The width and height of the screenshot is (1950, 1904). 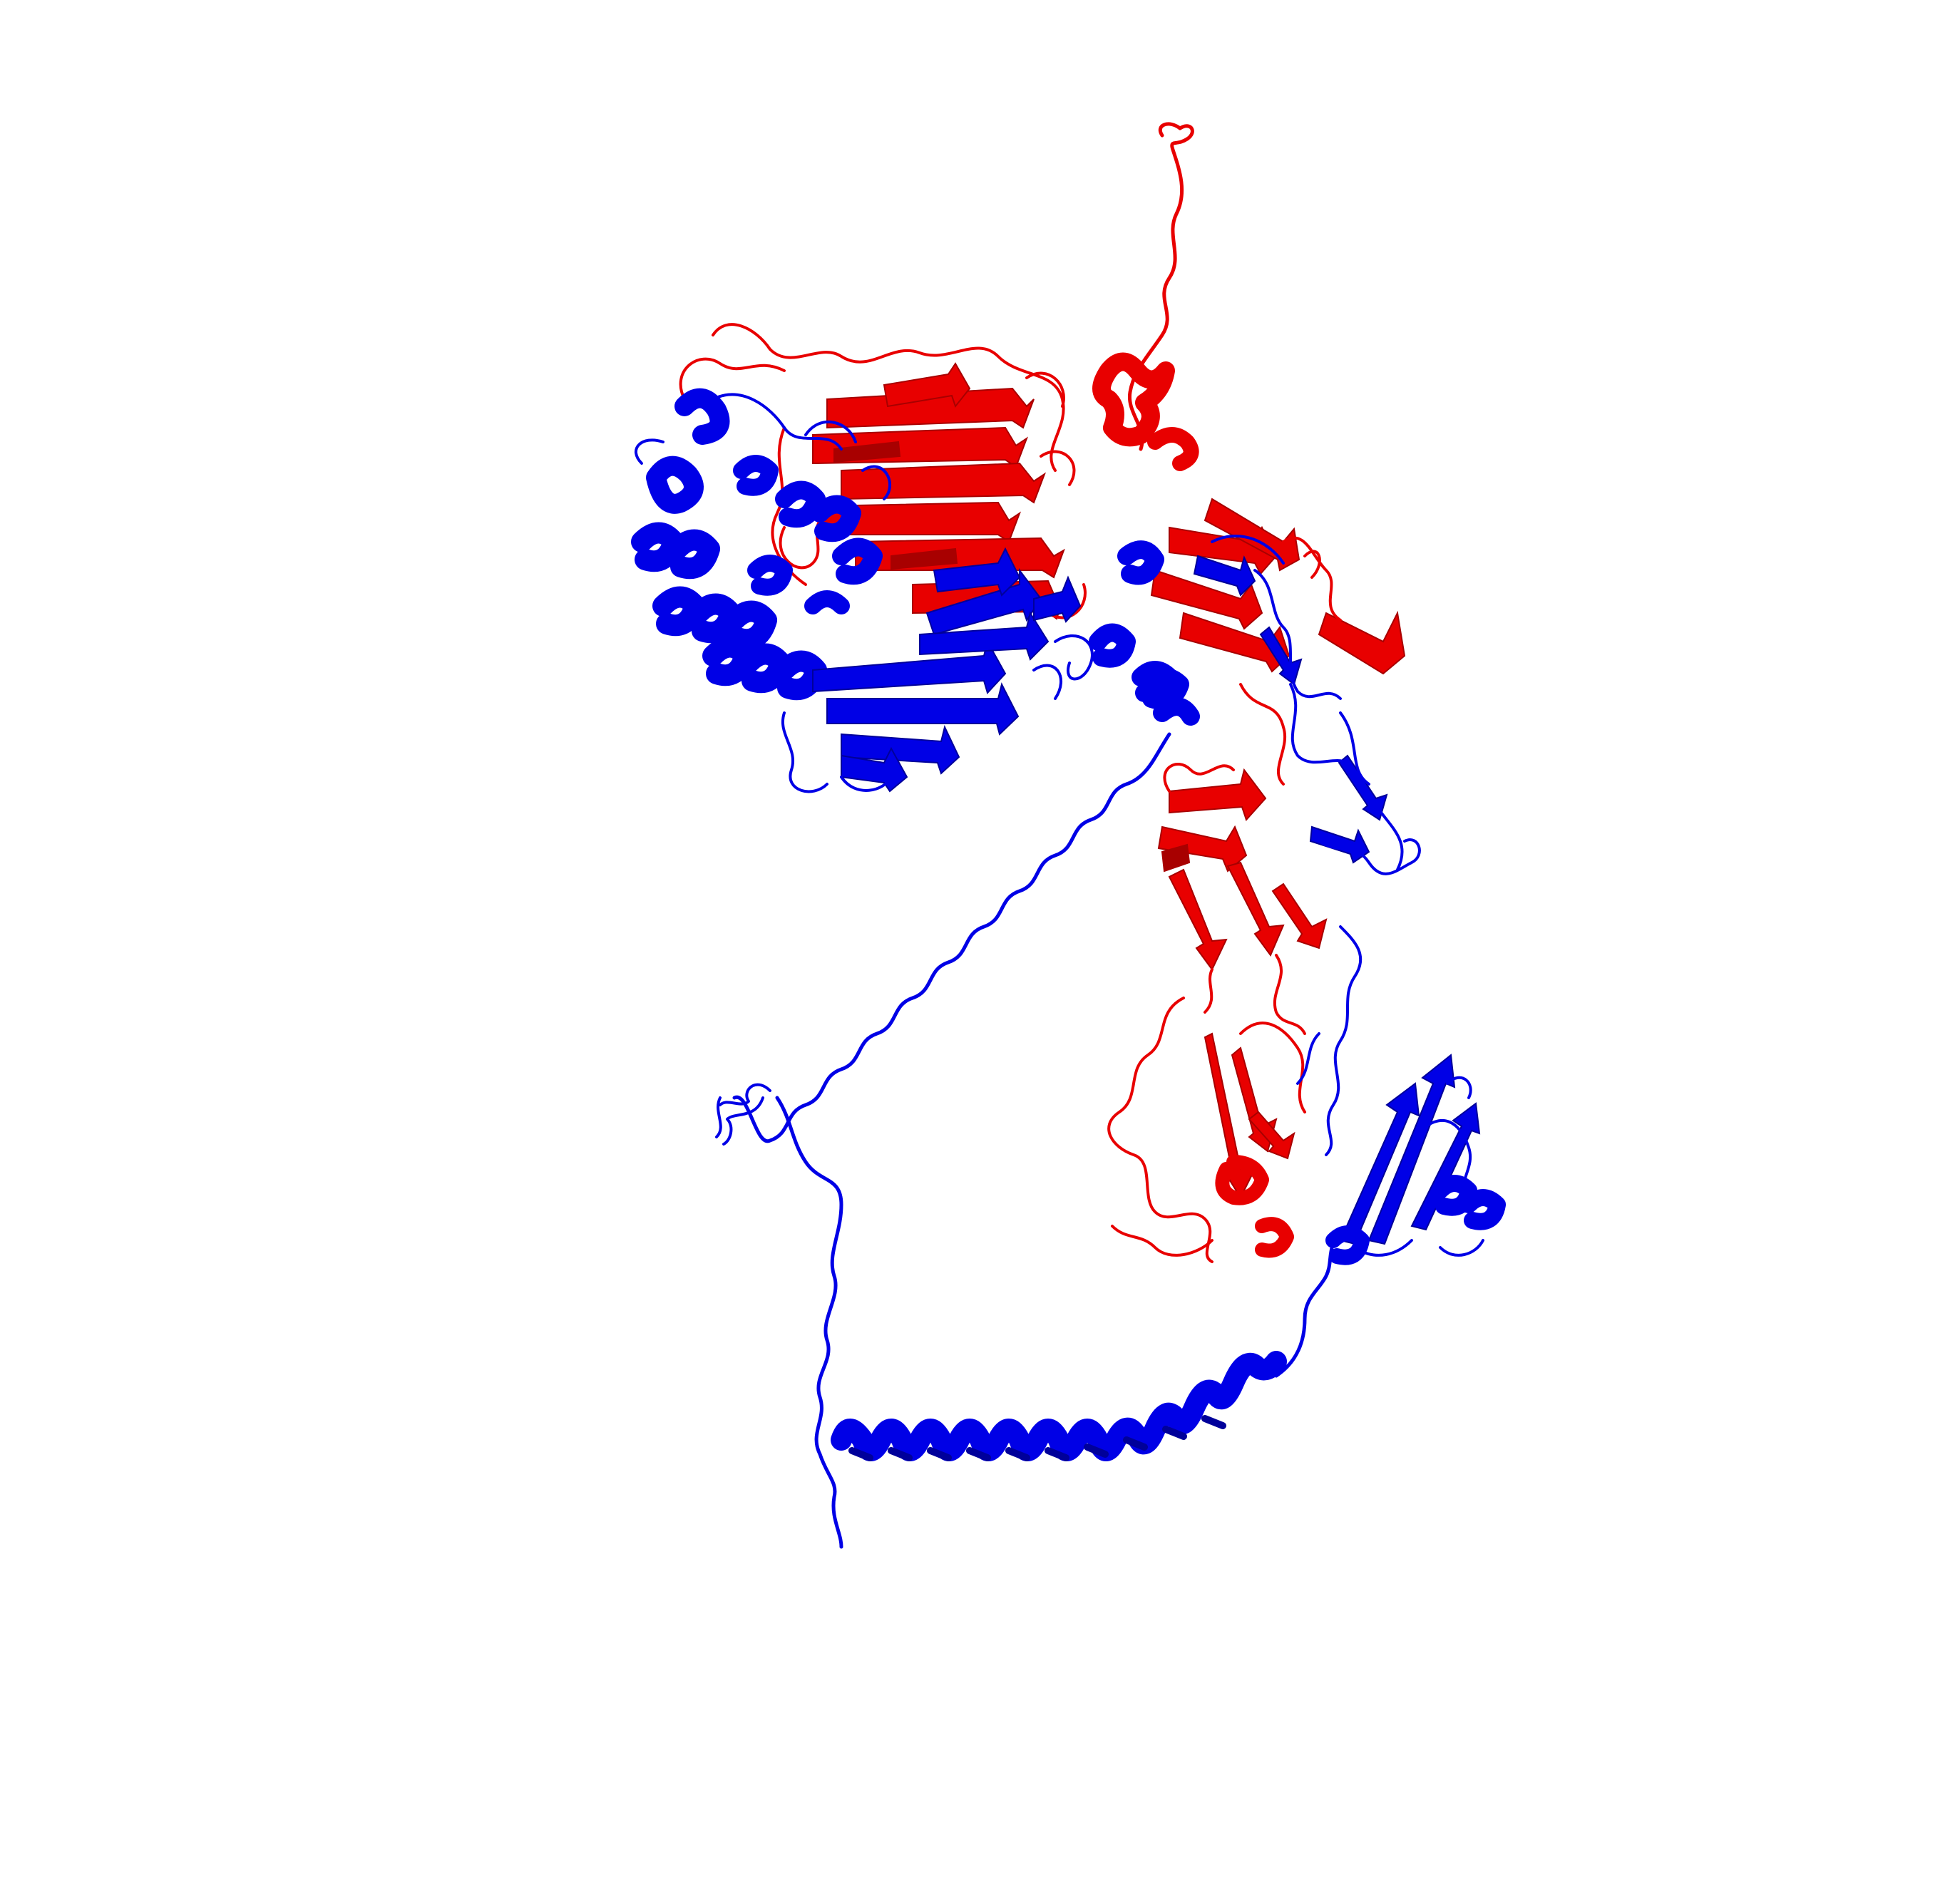 I want to click on red-helix-top, so click(x=1133, y=399).